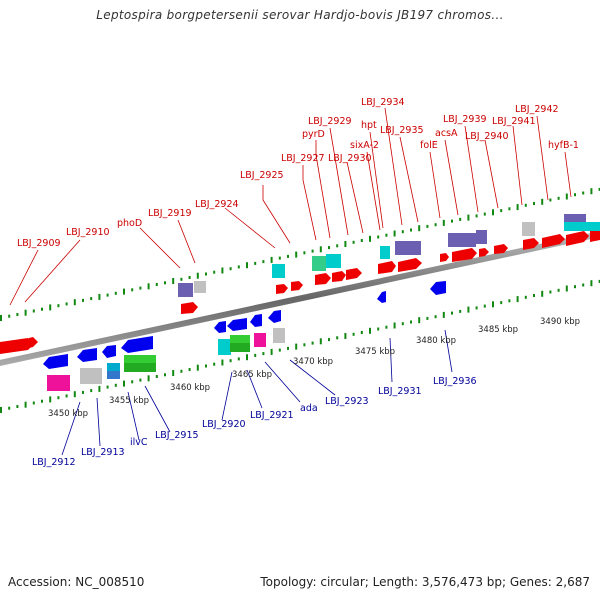 Image resolution: width=600 pixels, height=600 pixels. Describe the element at coordinates (303, 158) in the screenshot. I see `gene-label: LBJ_2927` at that location.